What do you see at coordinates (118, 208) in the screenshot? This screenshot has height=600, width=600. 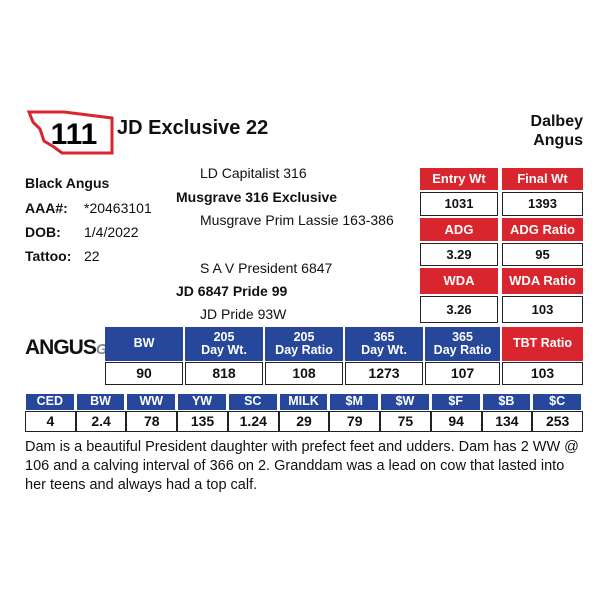 I see `info-value: *20463101` at bounding box center [118, 208].